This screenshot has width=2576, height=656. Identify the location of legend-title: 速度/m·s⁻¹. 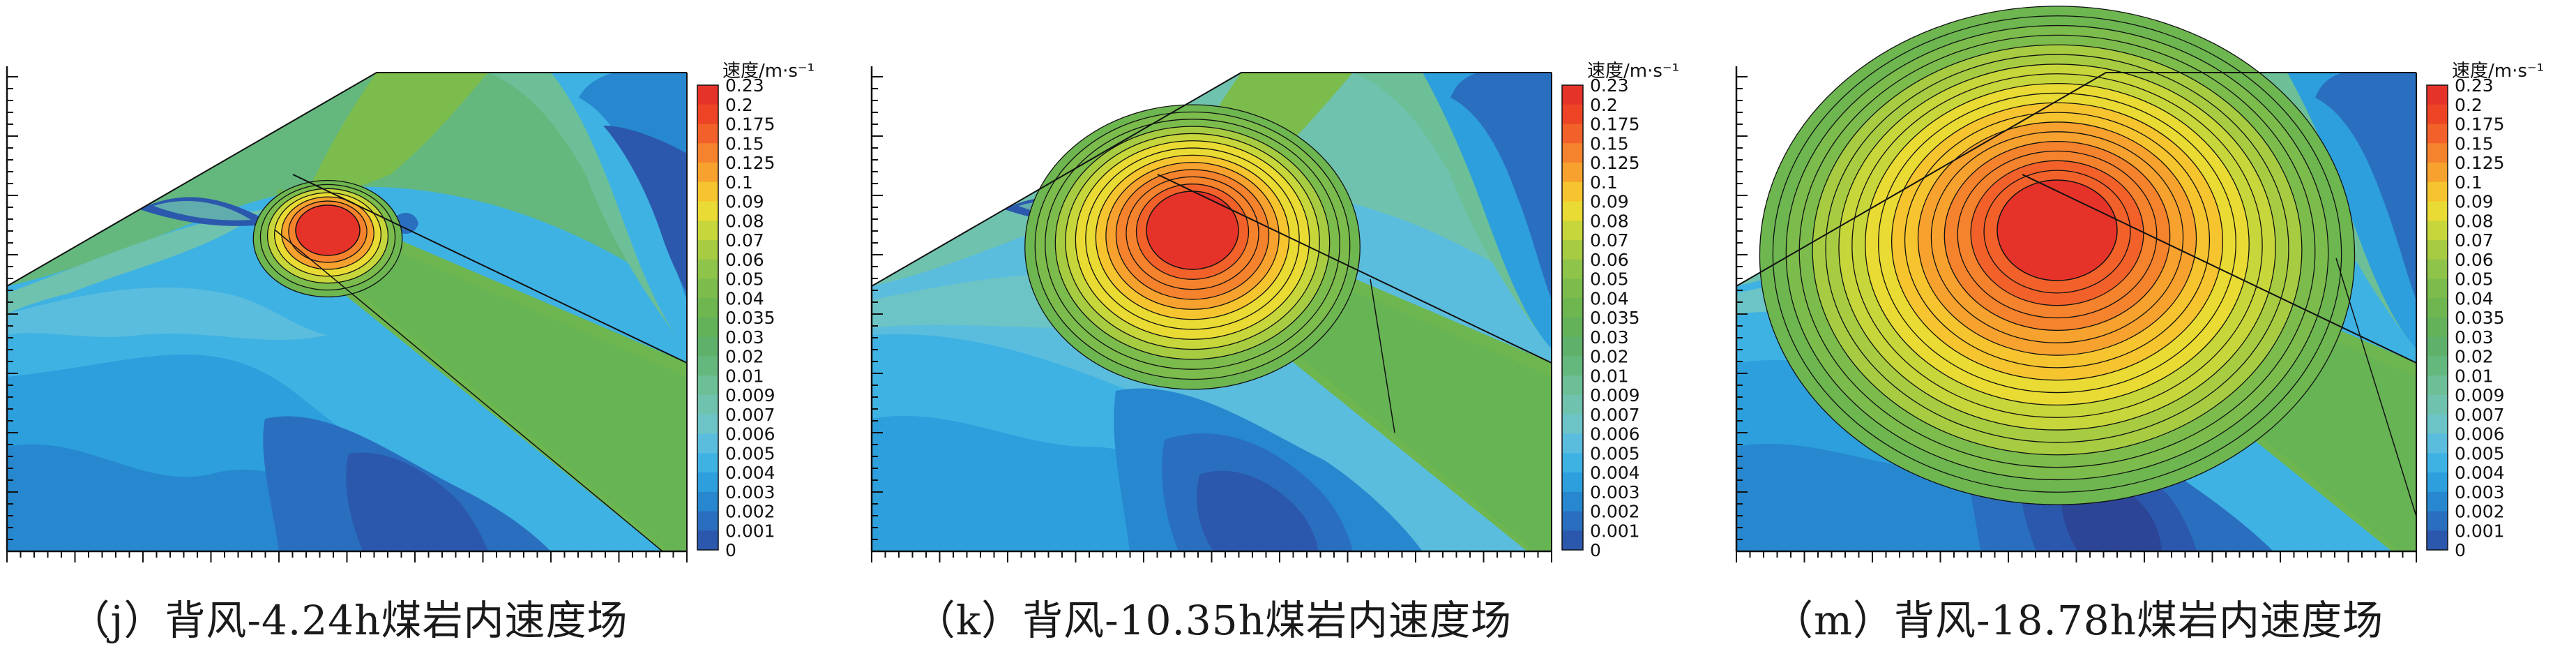
(1633, 71).